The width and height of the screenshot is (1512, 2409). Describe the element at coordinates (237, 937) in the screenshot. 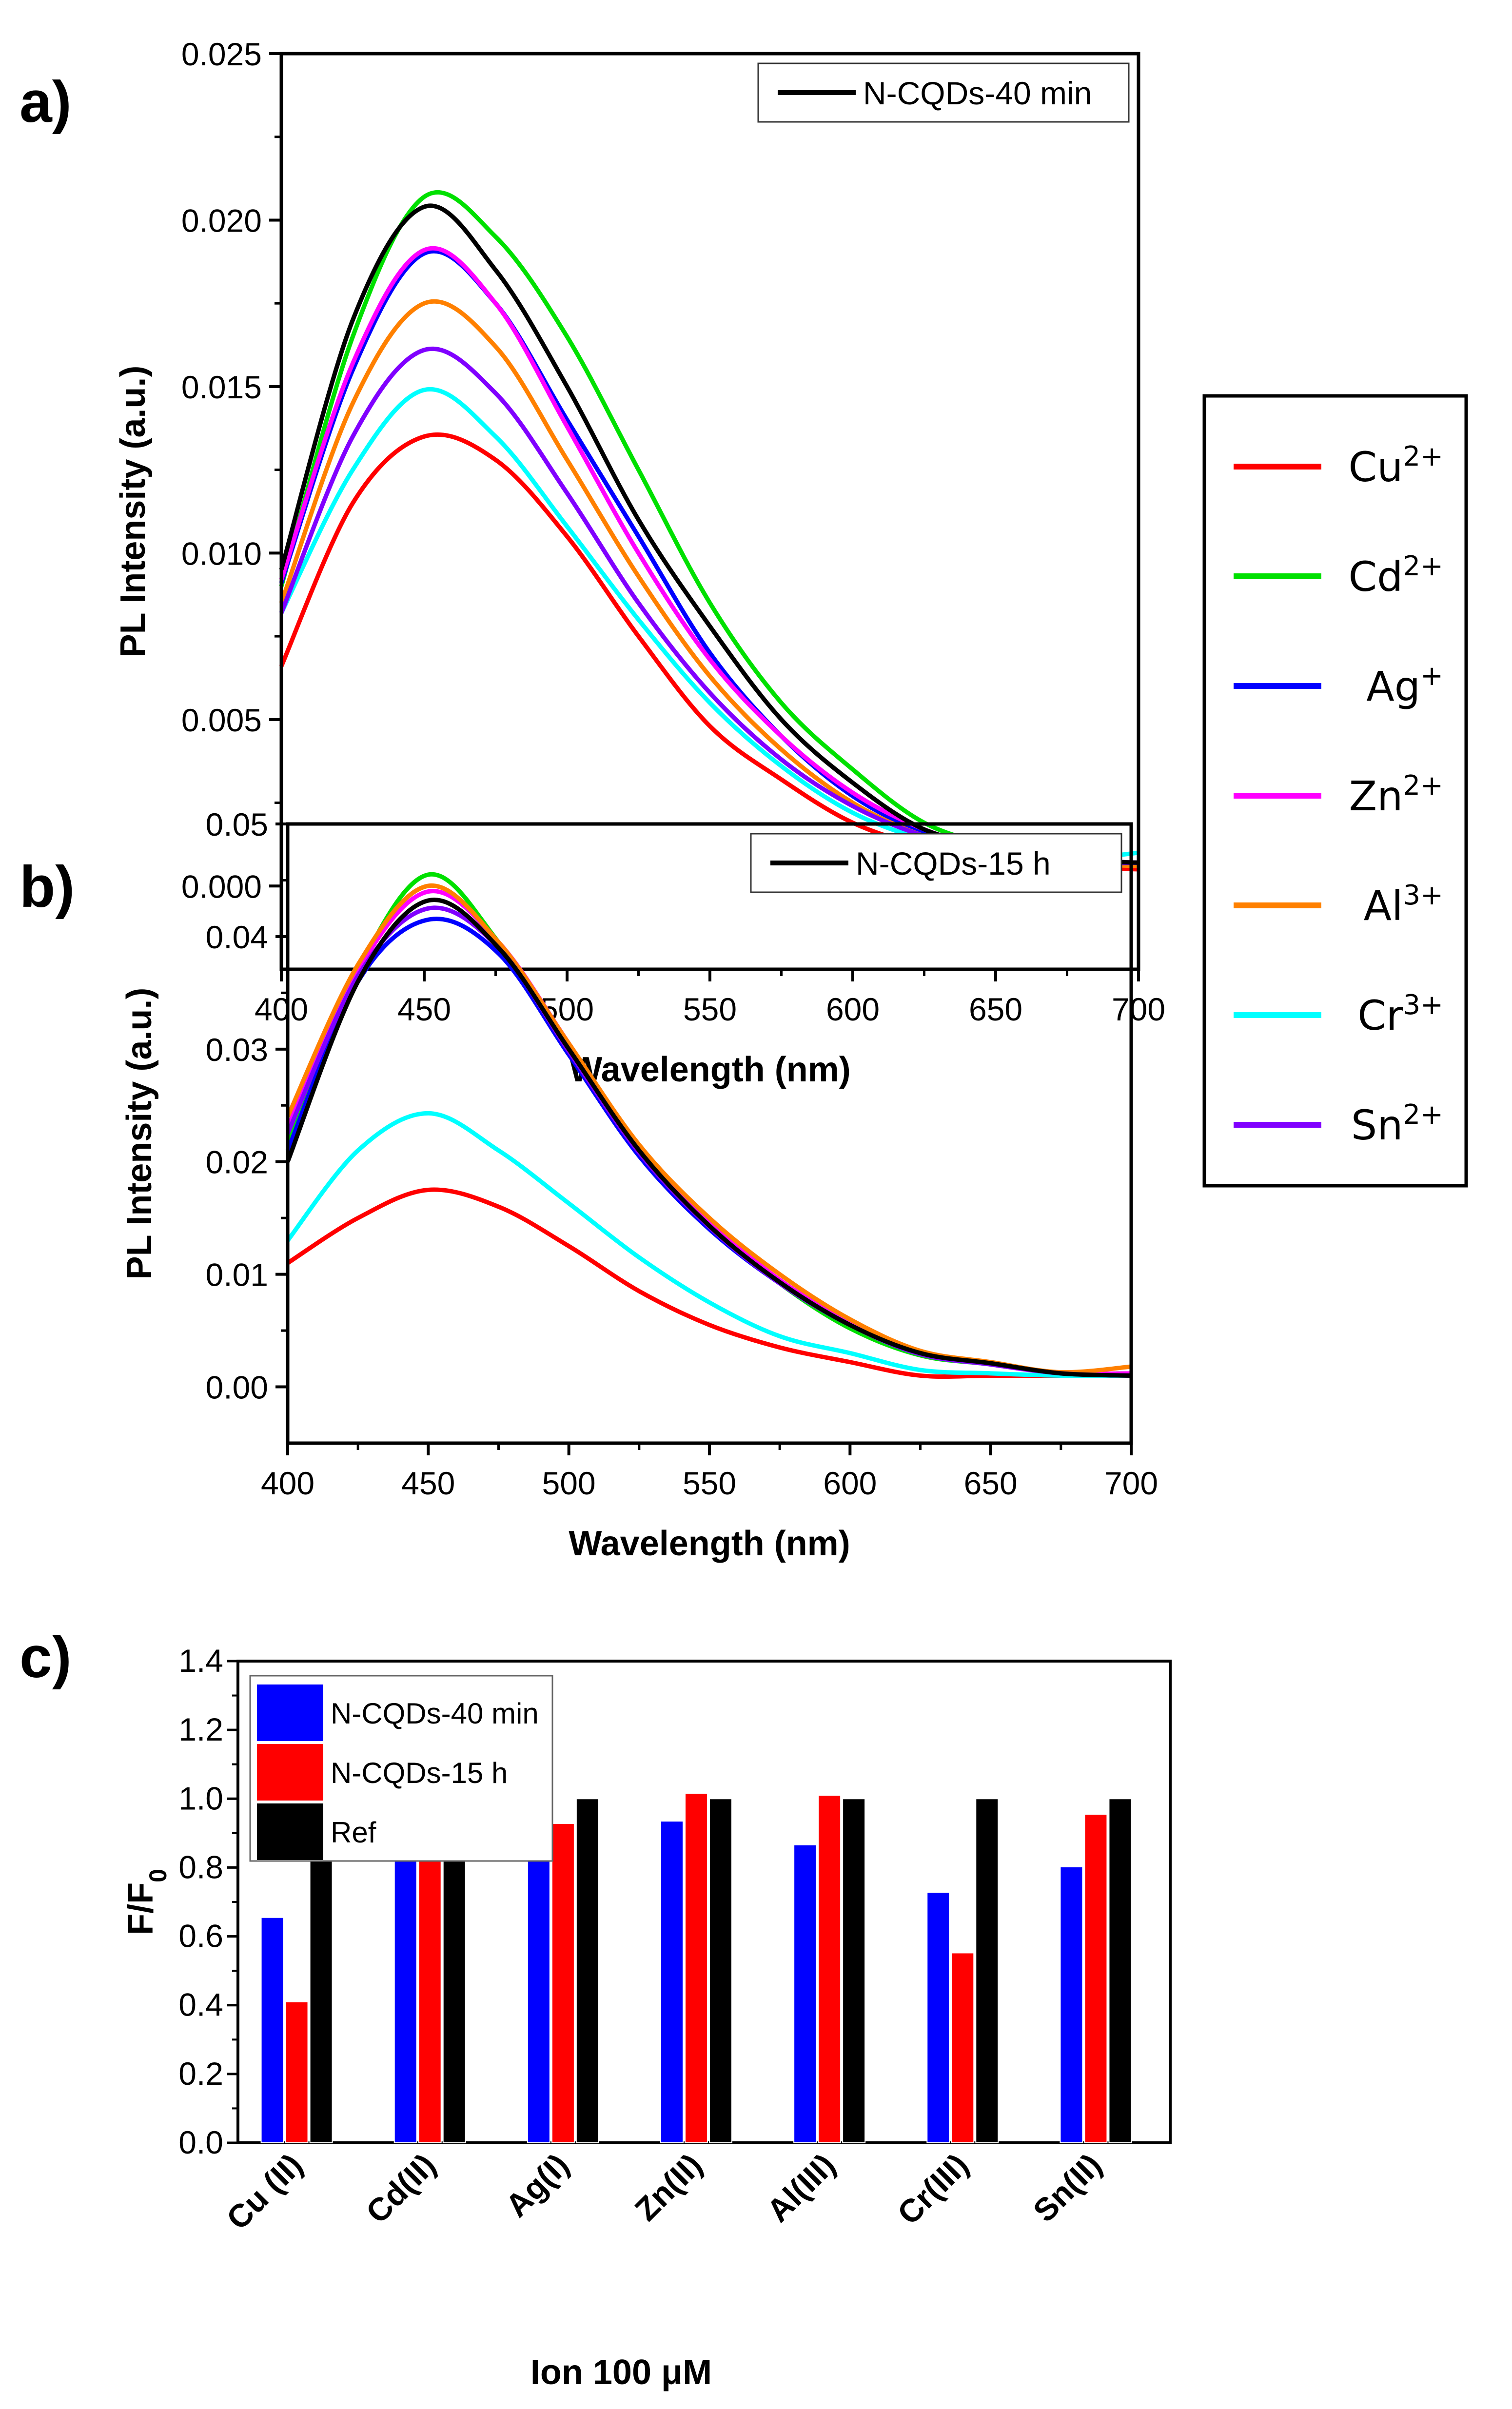

I see `y-tick-label: 0.04` at that location.